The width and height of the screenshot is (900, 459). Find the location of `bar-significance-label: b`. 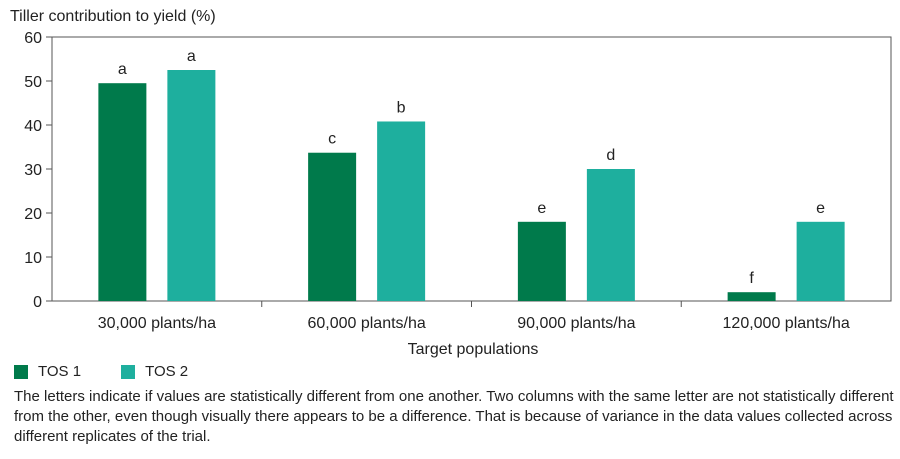

bar-significance-label: b is located at coordinates (401, 107).